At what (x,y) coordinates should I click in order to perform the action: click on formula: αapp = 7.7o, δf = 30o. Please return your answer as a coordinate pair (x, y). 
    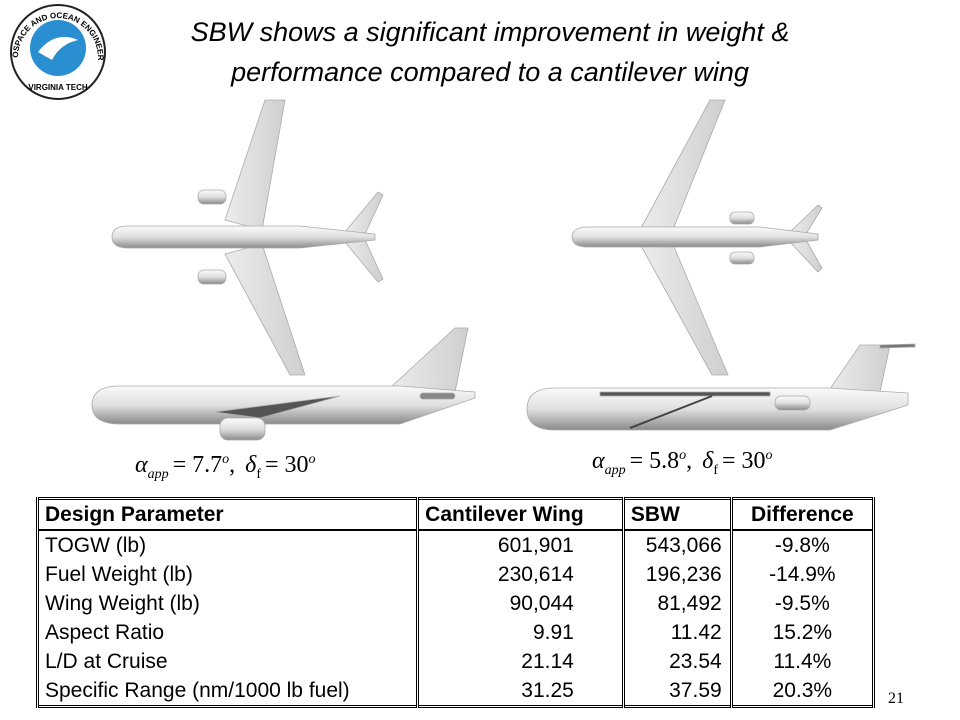
    Looking at the image, I should click on (225, 467).